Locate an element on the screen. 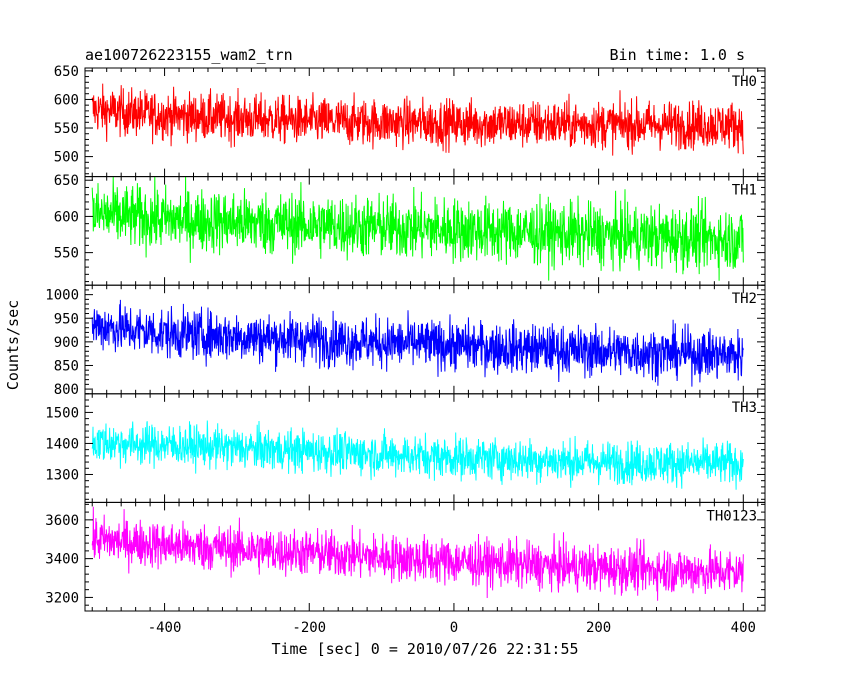 The width and height of the screenshot is (850, 680). y-tick-label: 1000 is located at coordinates (62, 296).